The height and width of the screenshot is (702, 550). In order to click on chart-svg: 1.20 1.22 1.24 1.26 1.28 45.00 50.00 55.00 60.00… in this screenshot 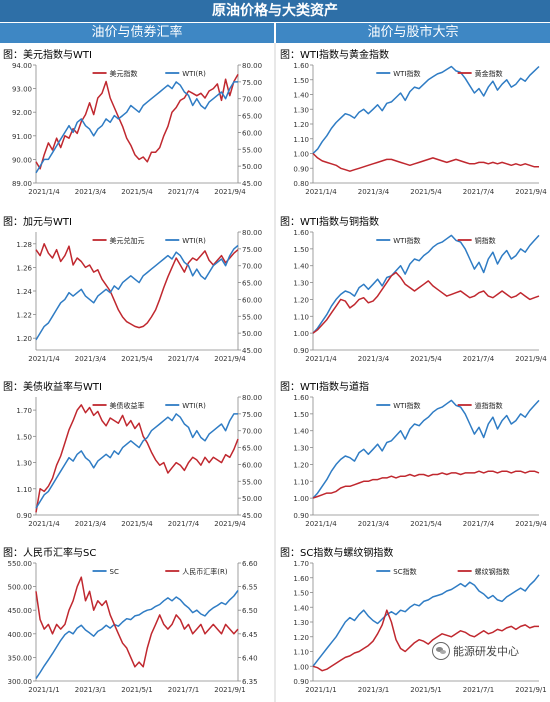, I will do `click(139, 296)`.